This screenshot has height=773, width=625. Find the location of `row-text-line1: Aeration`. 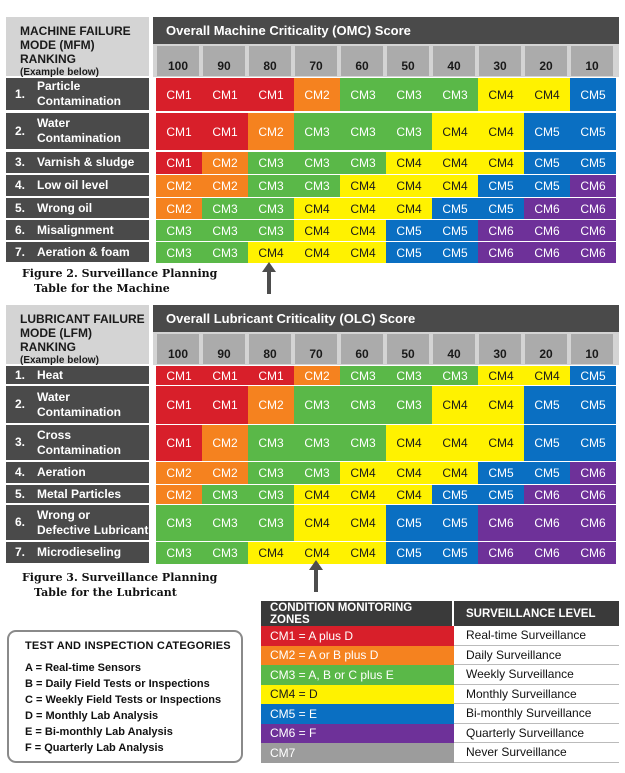

row-text-line1: Aeration is located at coordinates (61, 472).